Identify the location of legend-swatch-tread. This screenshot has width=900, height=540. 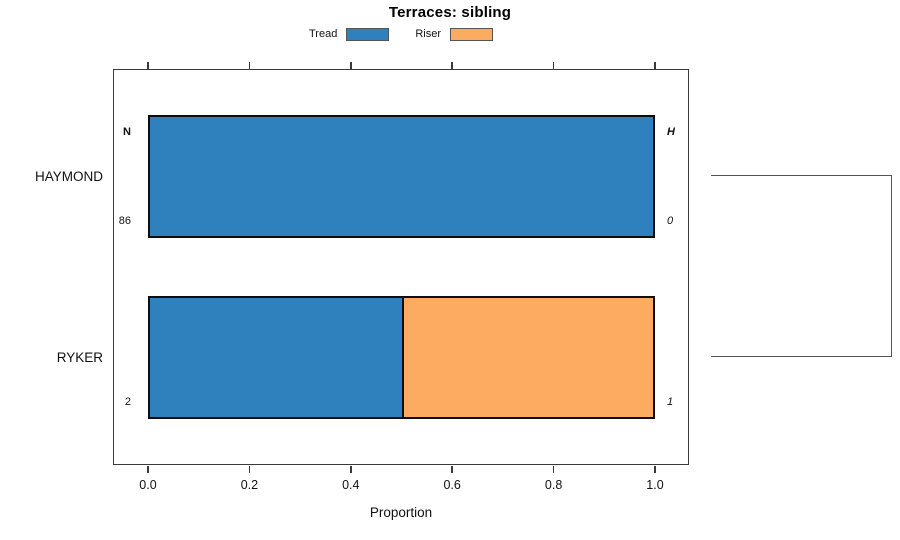
(368, 34).